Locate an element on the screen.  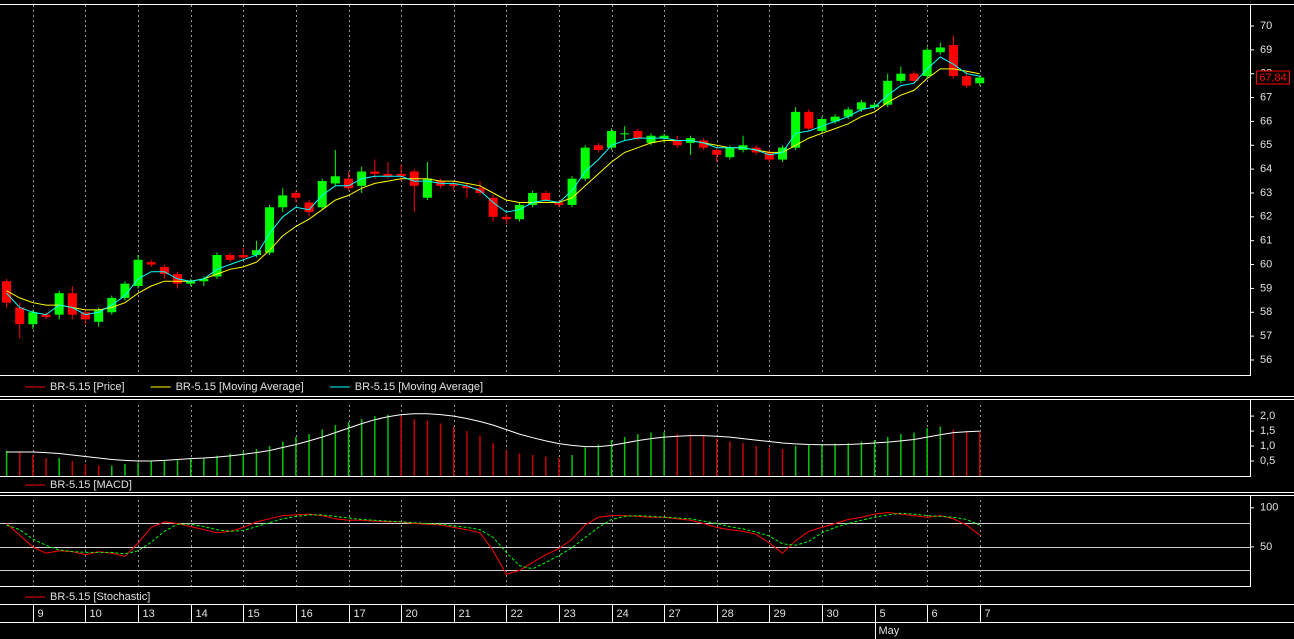
y-tick-label: 50 is located at coordinates (1266, 547).